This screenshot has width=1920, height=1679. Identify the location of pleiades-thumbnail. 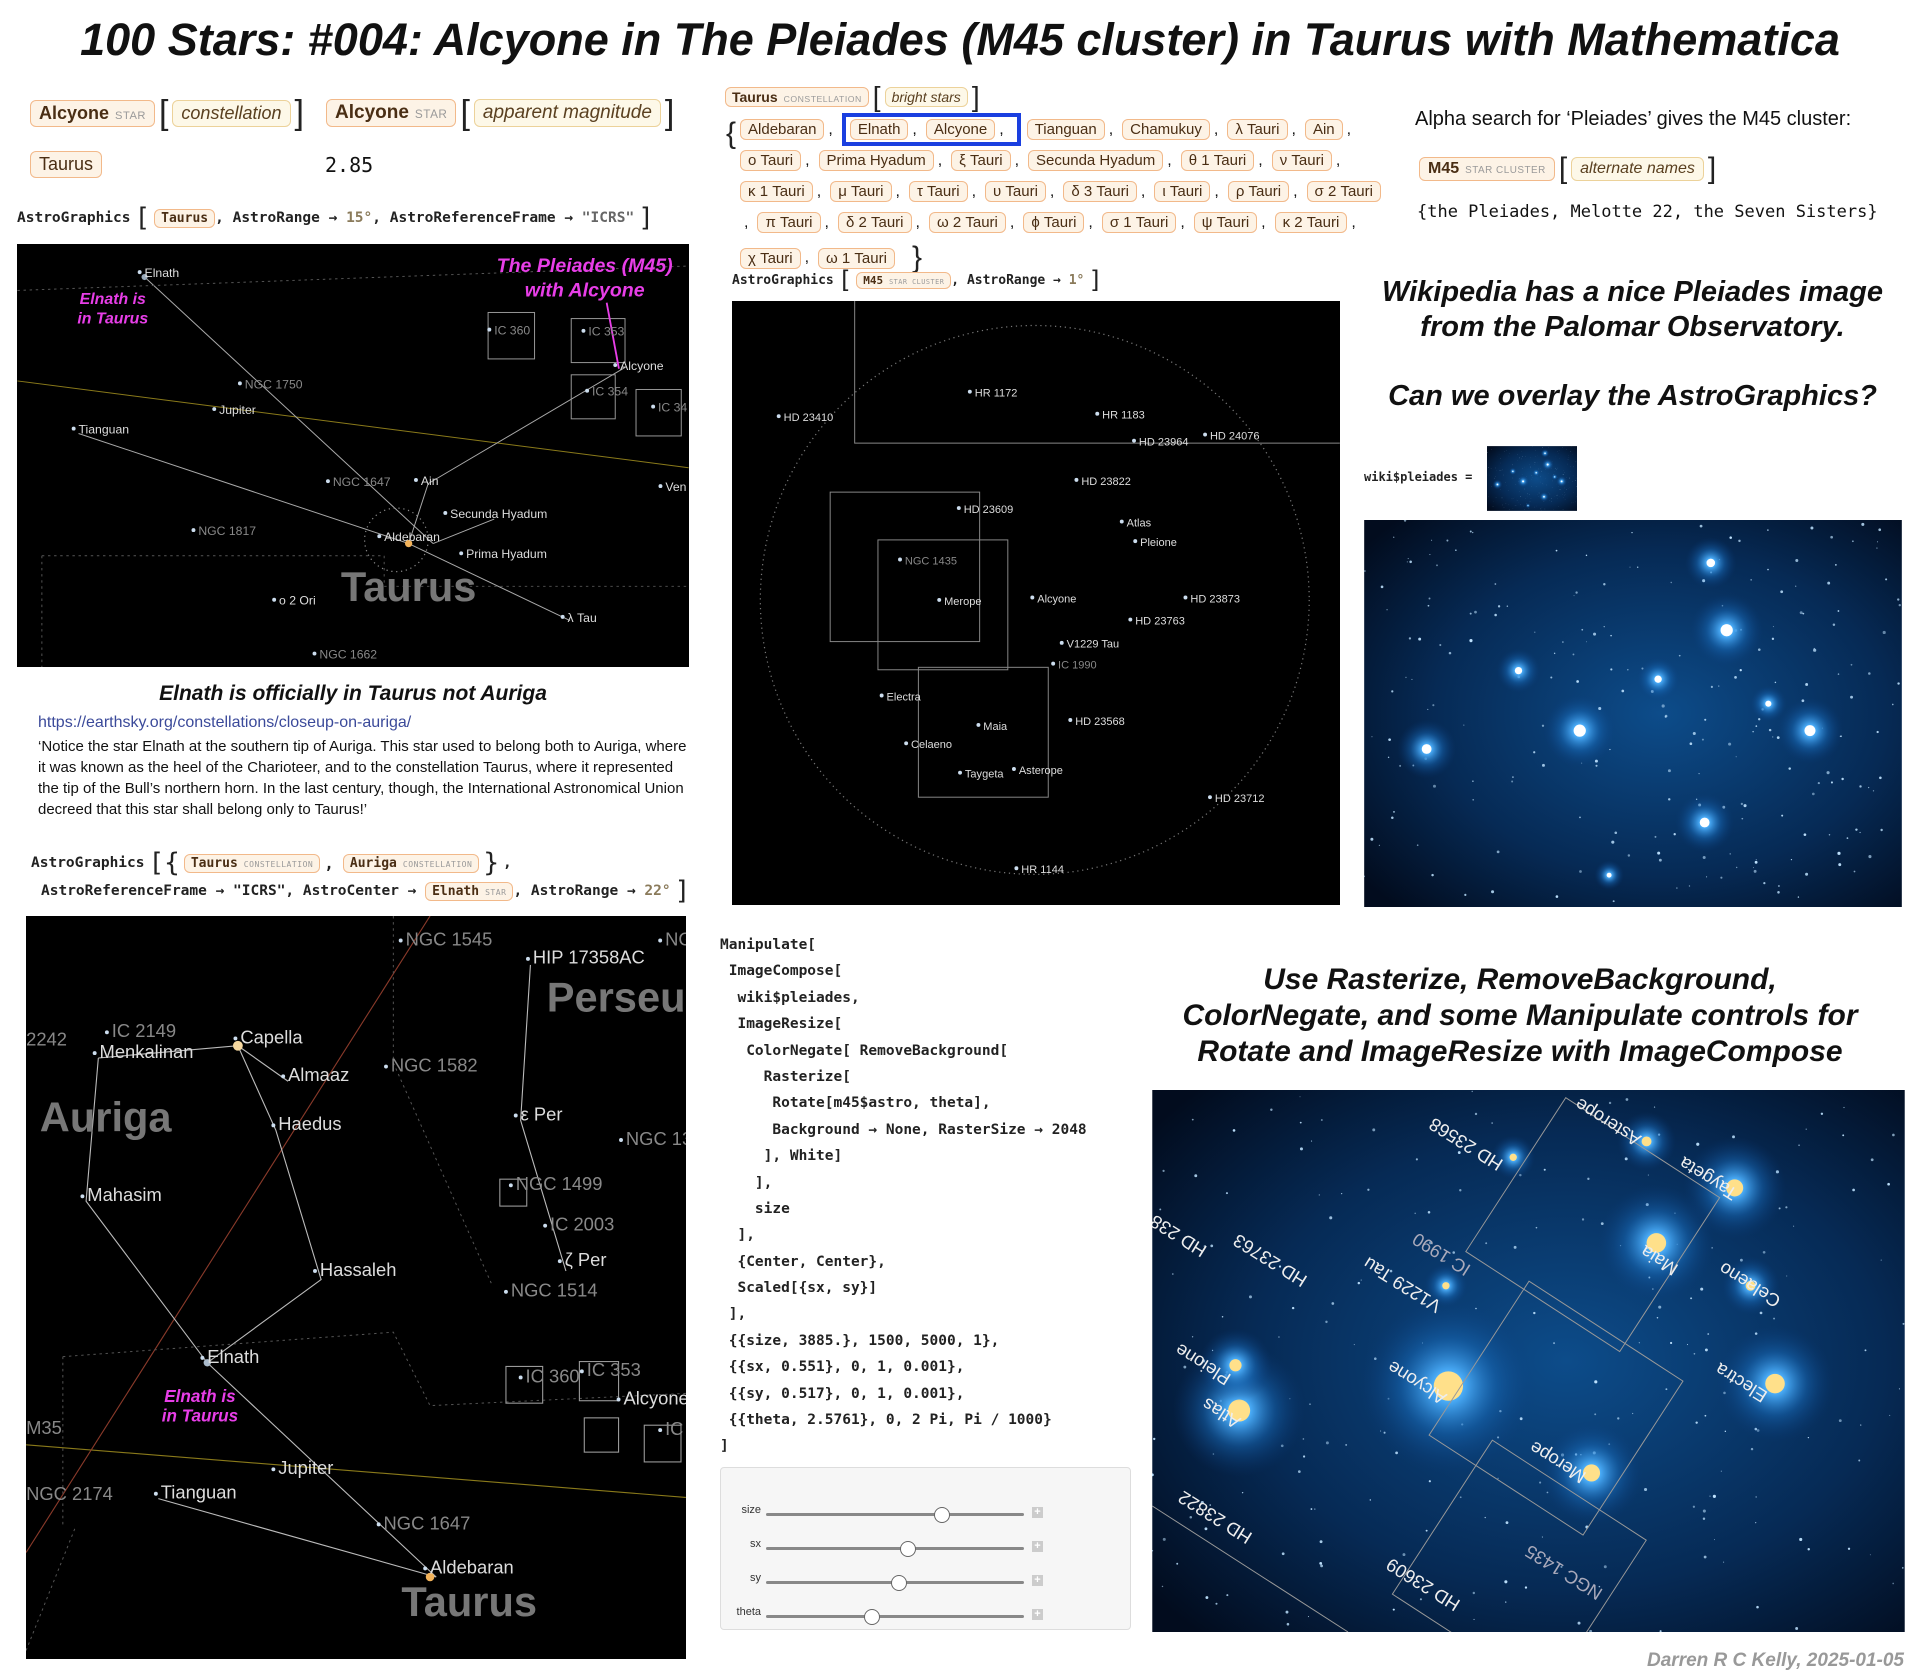
(1532, 478).